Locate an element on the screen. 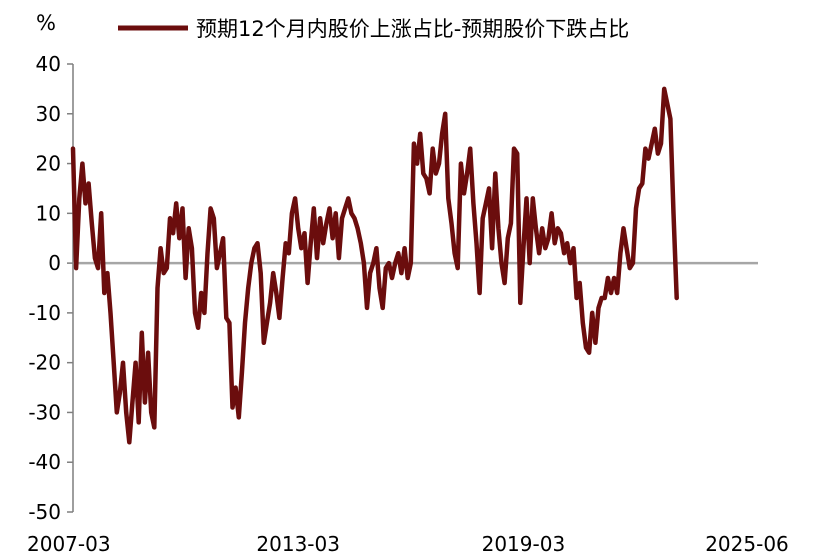 This screenshot has width=827, height=557. y-axis-unit: % is located at coordinates (46, 23).